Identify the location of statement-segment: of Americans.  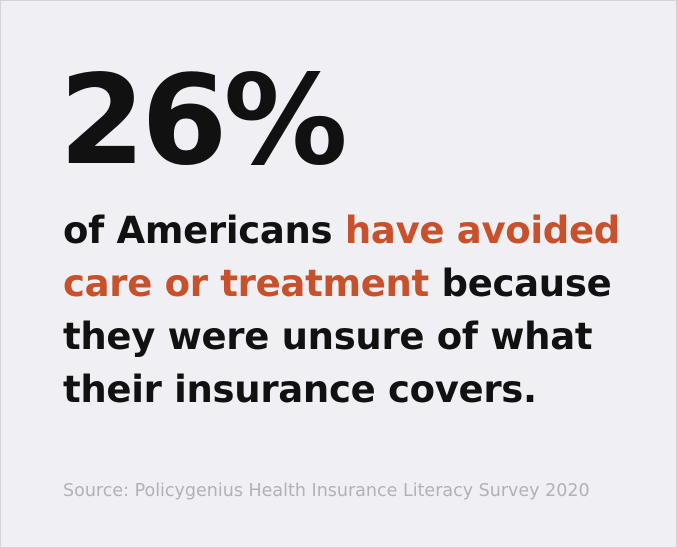
(198, 230).